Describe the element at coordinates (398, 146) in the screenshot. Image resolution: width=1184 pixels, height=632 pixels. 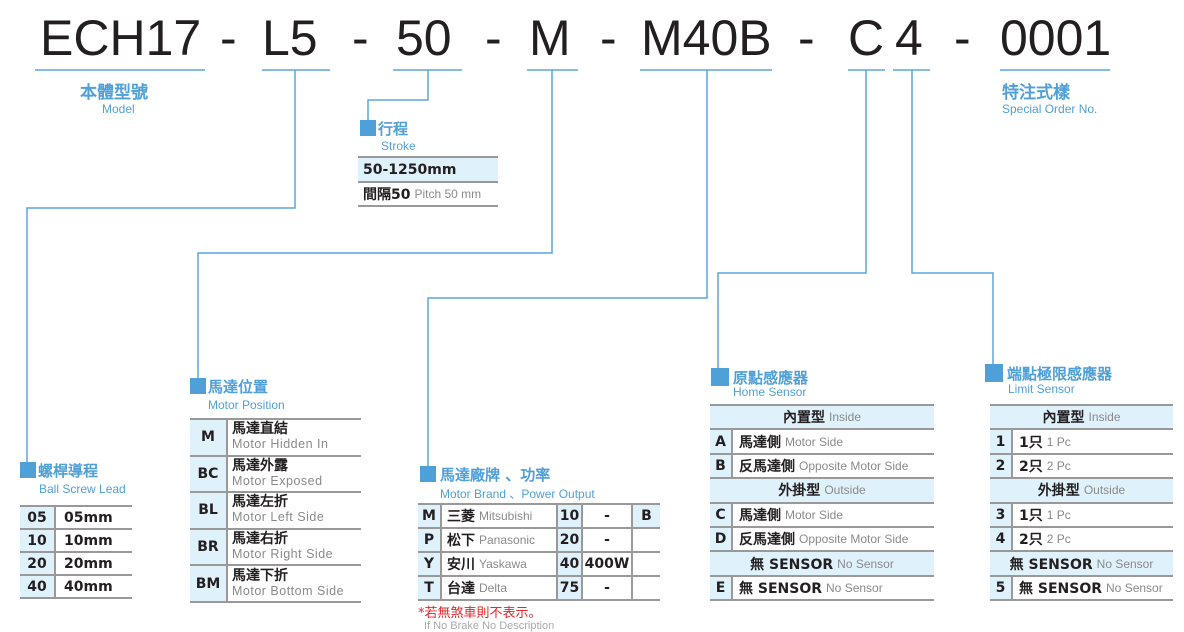
I see `stroke-sub: Stroke` at that location.